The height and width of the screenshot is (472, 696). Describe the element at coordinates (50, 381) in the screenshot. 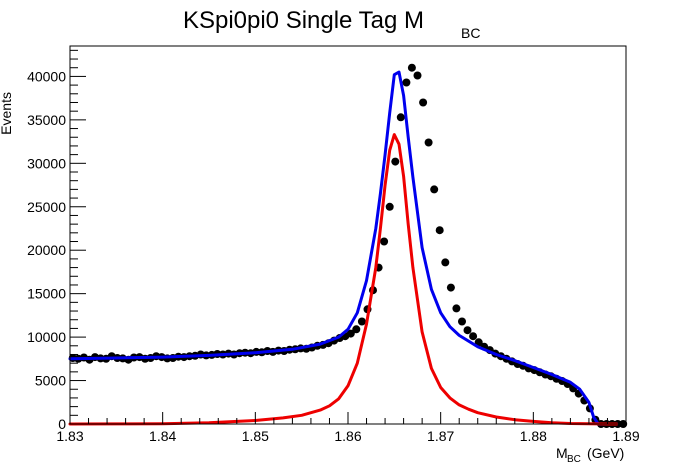

I see `y-tick-label: 5000` at that location.